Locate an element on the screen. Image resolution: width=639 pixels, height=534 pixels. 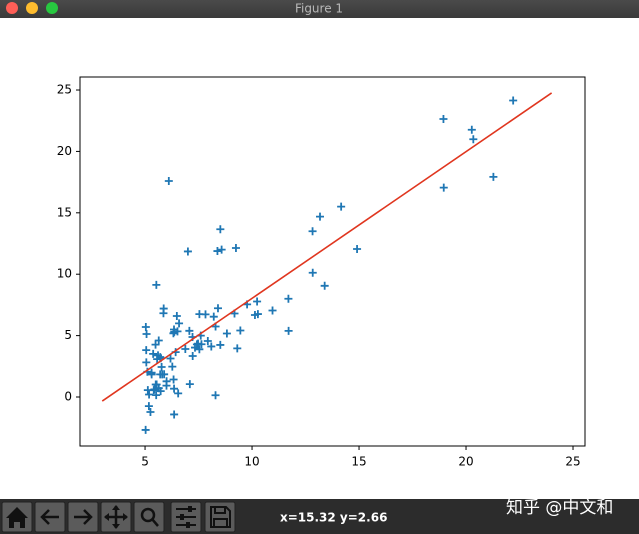
pan-button is located at coordinates (116, 517).